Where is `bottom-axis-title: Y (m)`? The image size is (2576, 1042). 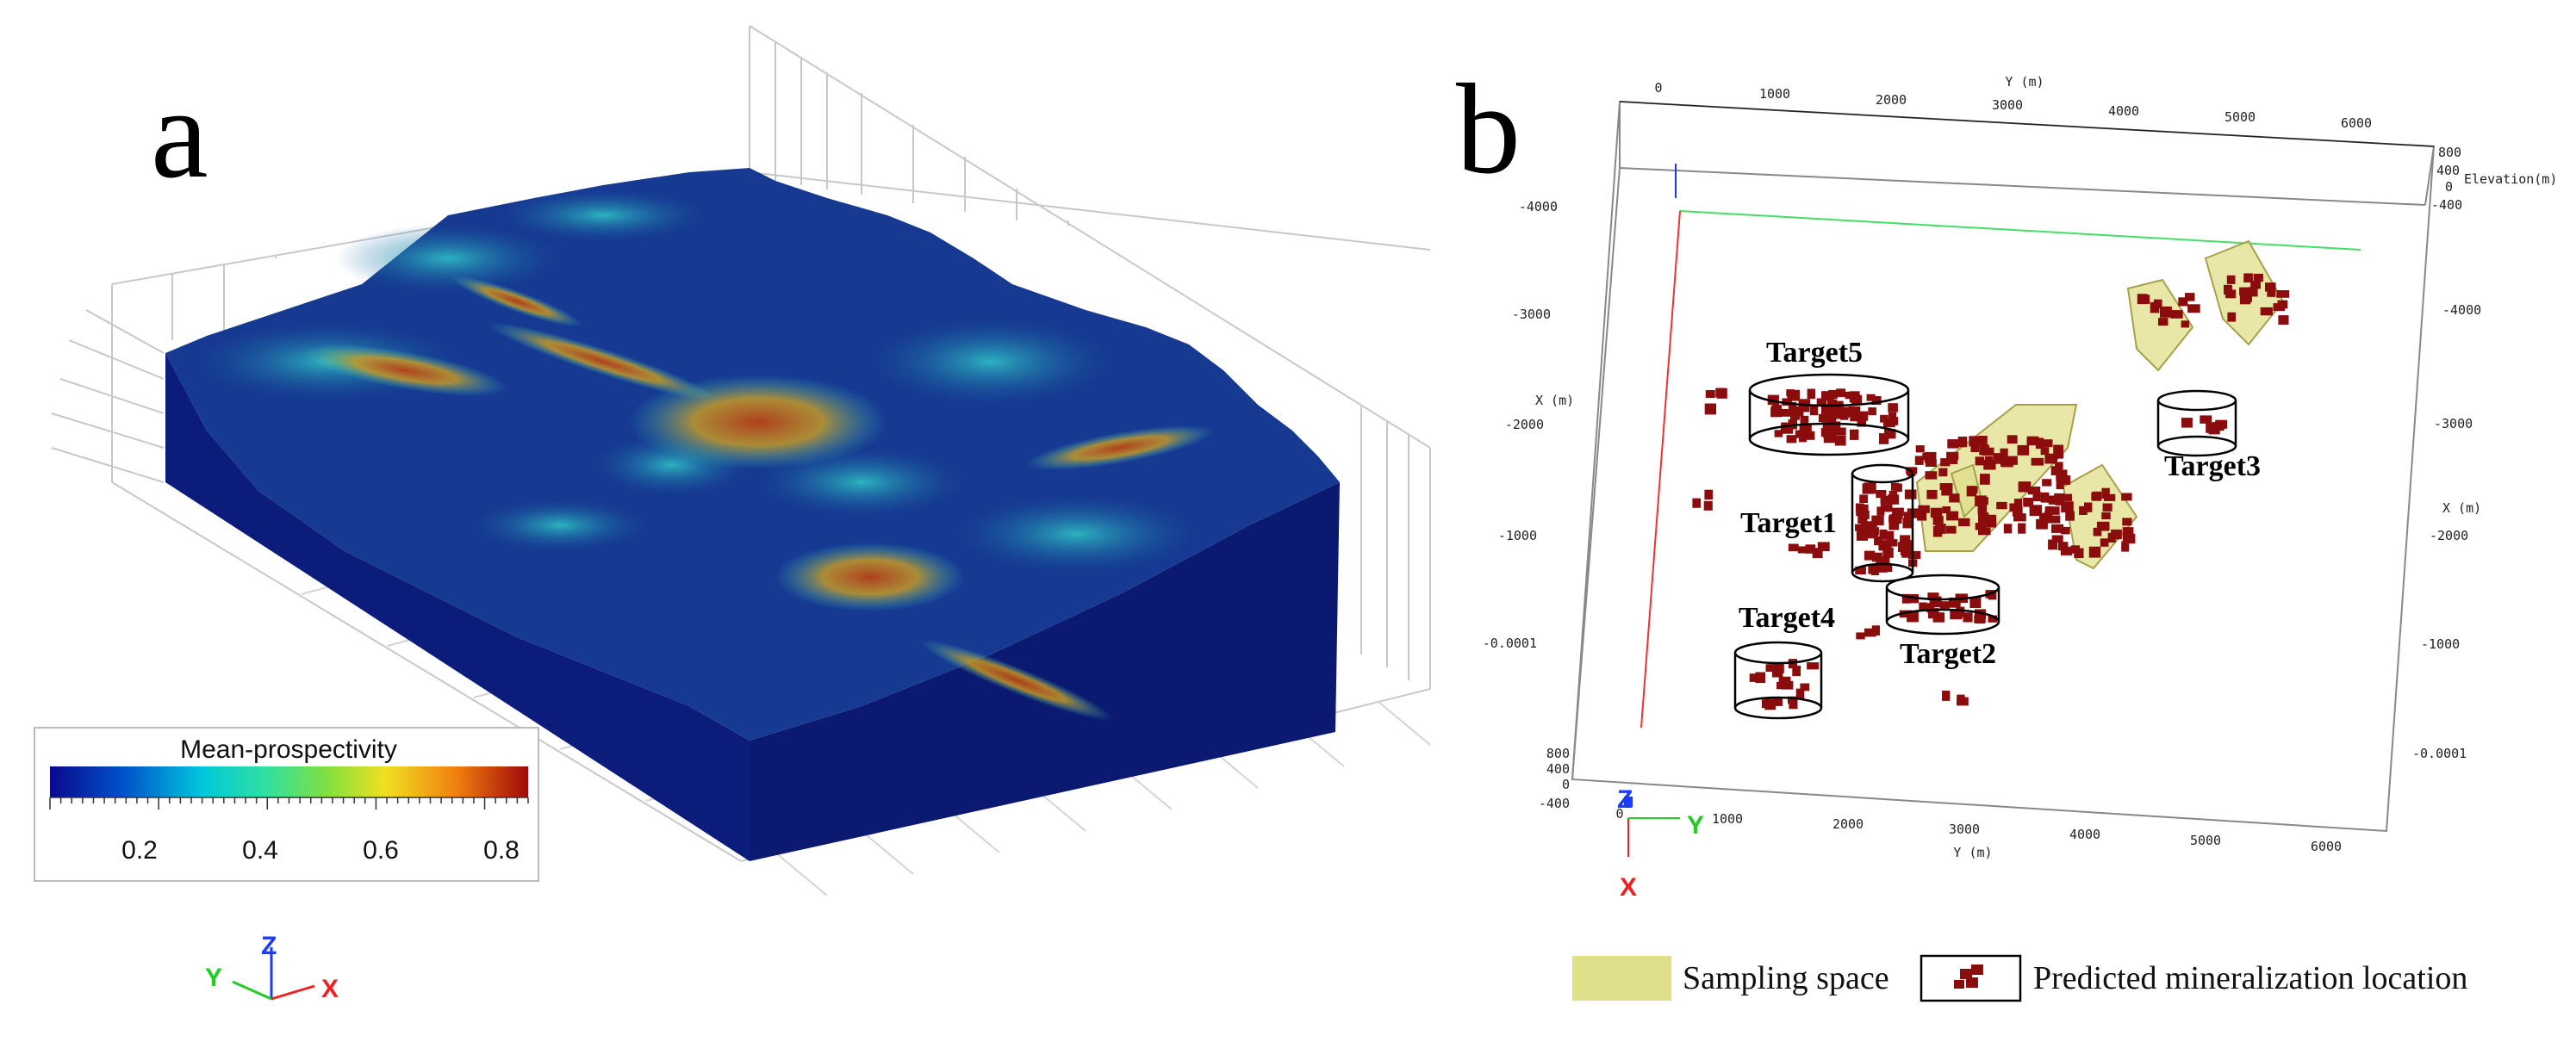 bottom-axis-title: Y (m) is located at coordinates (1973, 852).